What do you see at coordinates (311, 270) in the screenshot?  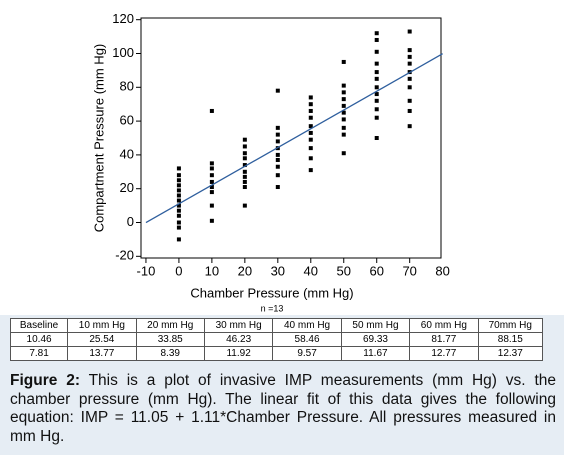 I see `x-tick-label: 40` at bounding box center [311, 270].